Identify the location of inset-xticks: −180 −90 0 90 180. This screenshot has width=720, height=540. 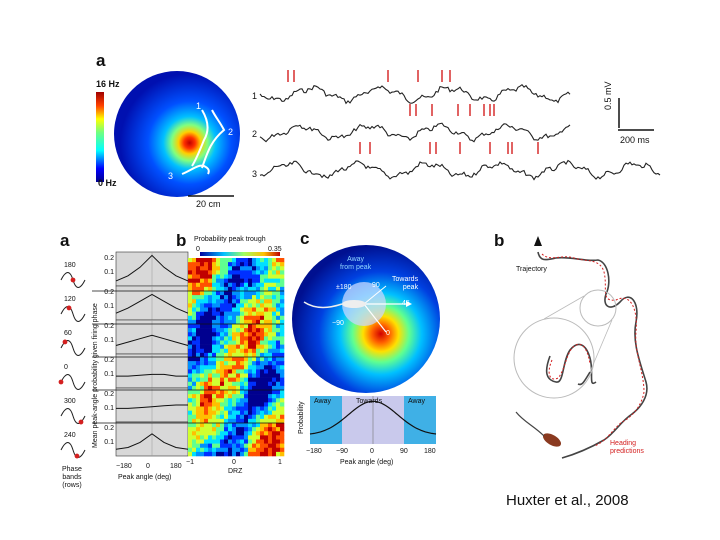
(371, 451).